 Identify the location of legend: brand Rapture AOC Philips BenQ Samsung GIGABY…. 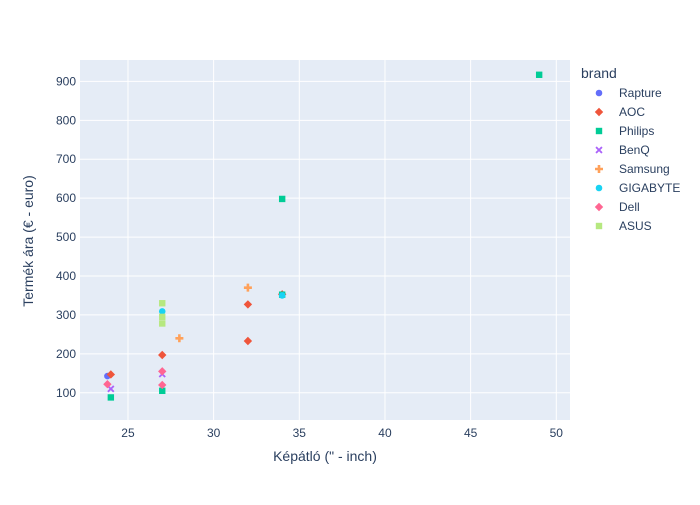
(630, 149).